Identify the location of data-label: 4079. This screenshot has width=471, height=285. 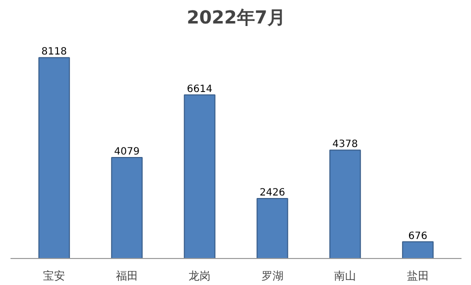
(127, 152).